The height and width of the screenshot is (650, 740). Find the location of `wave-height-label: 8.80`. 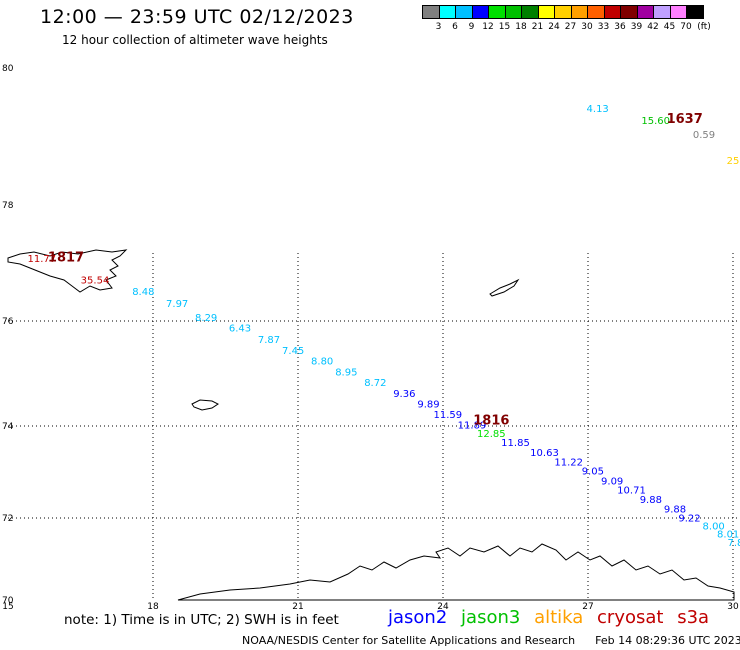

wave-height-label: 8.80 is located at coordinates (322, 362).